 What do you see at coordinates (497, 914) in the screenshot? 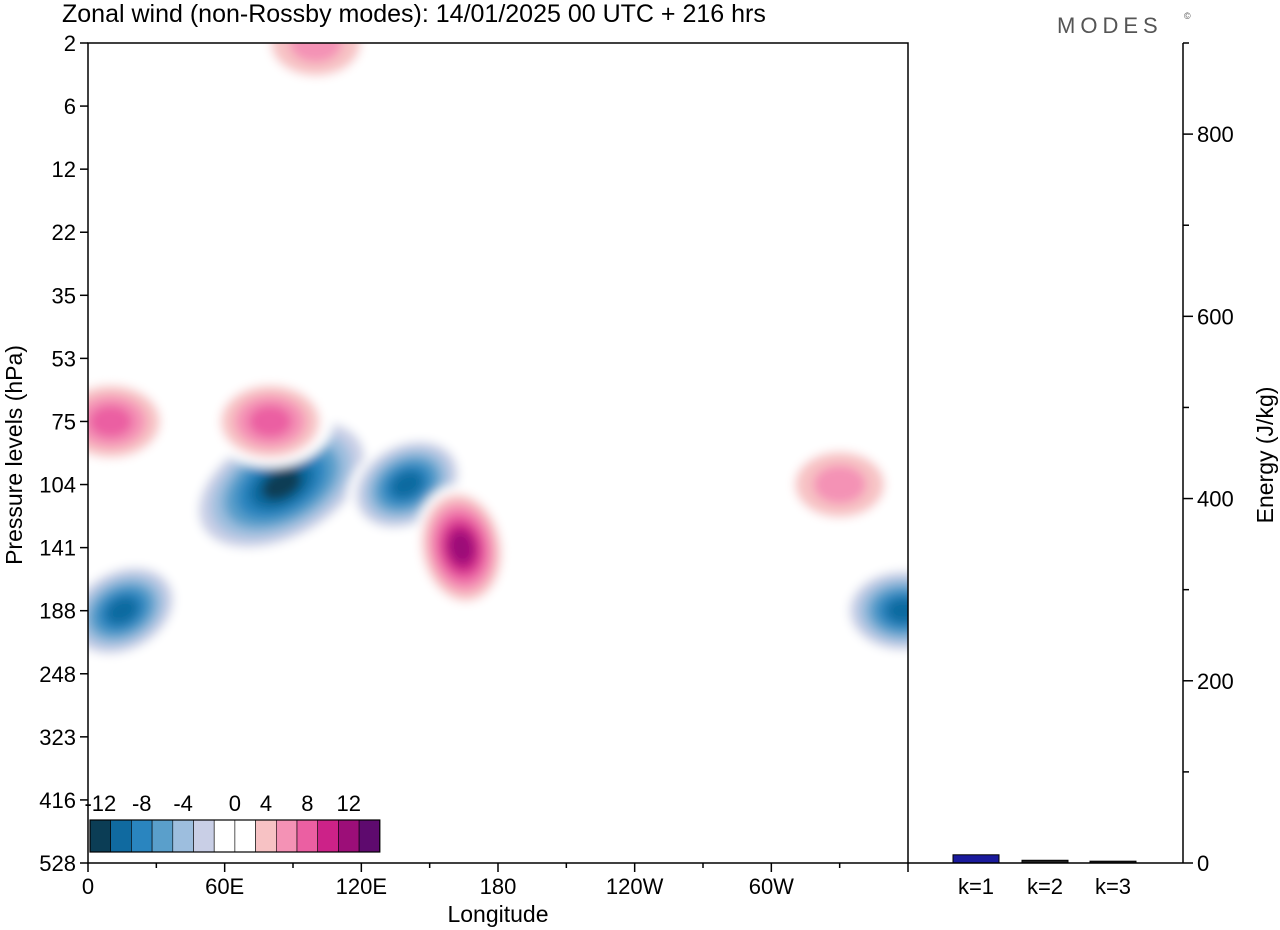
I see `x-axis-label: Longitude` at bounding box center [497, 914].